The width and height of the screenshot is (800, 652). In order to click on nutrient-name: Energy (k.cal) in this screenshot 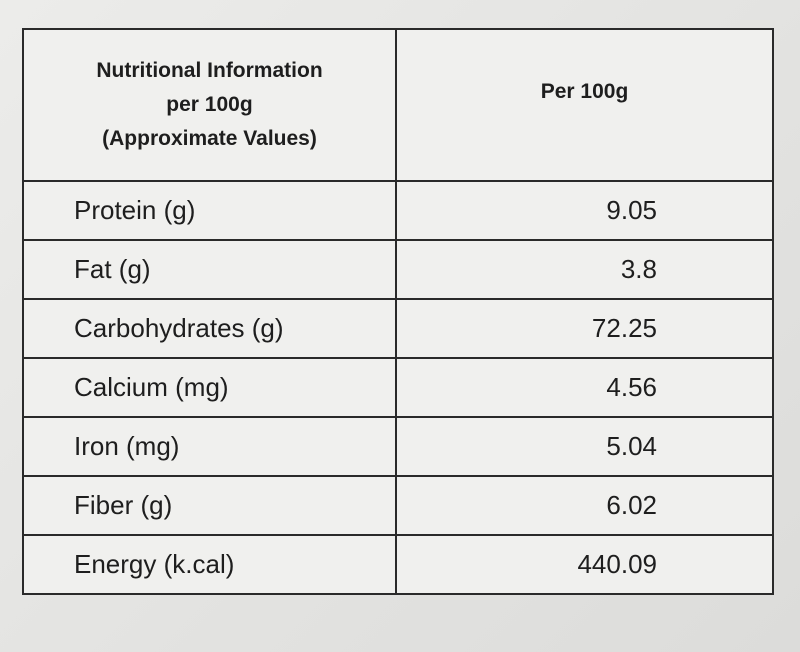, I will do `click(209, 564)`.